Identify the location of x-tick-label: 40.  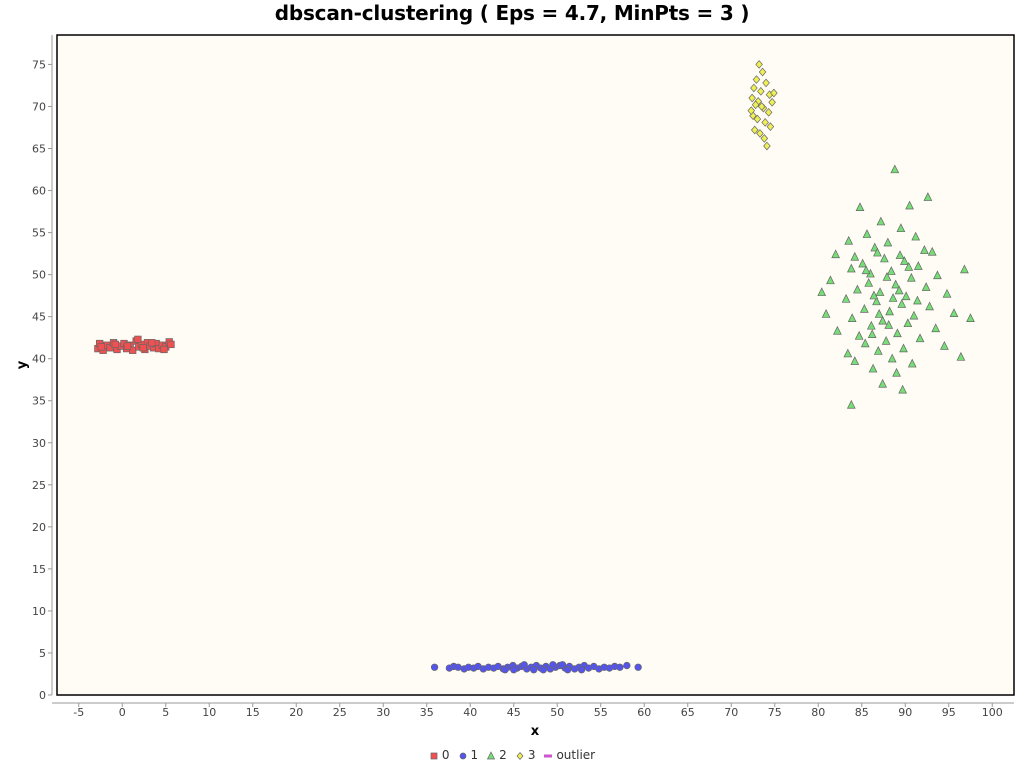
(470, 712).